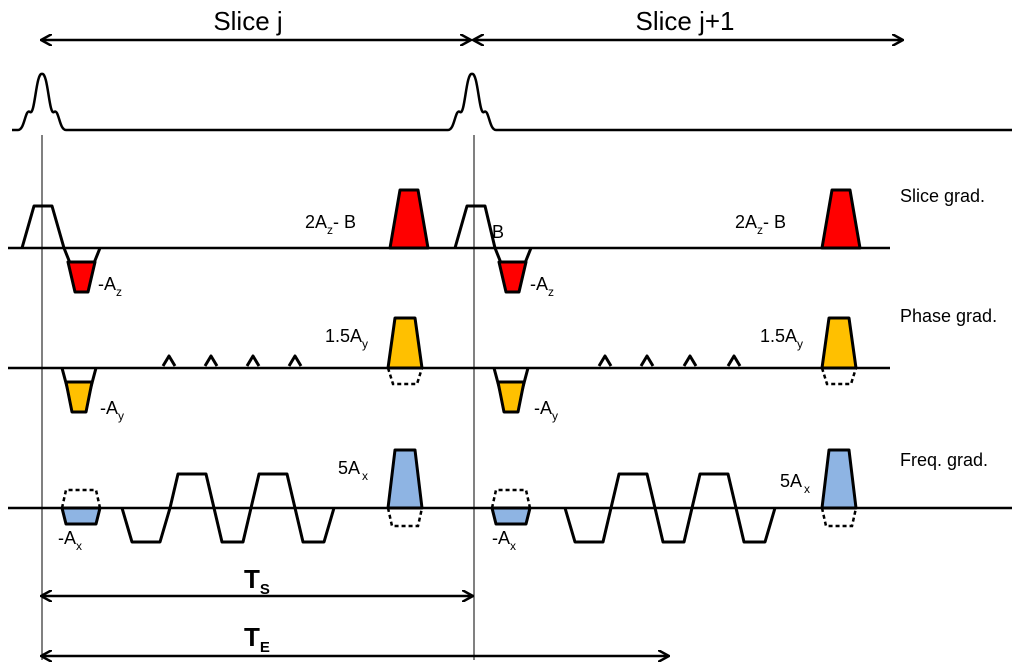 The width and height of the screenshot is (1029, 666). Describe the element at coordinates (43, 226) in the screenshot. I see `slice-select-lobe-j` at that location.